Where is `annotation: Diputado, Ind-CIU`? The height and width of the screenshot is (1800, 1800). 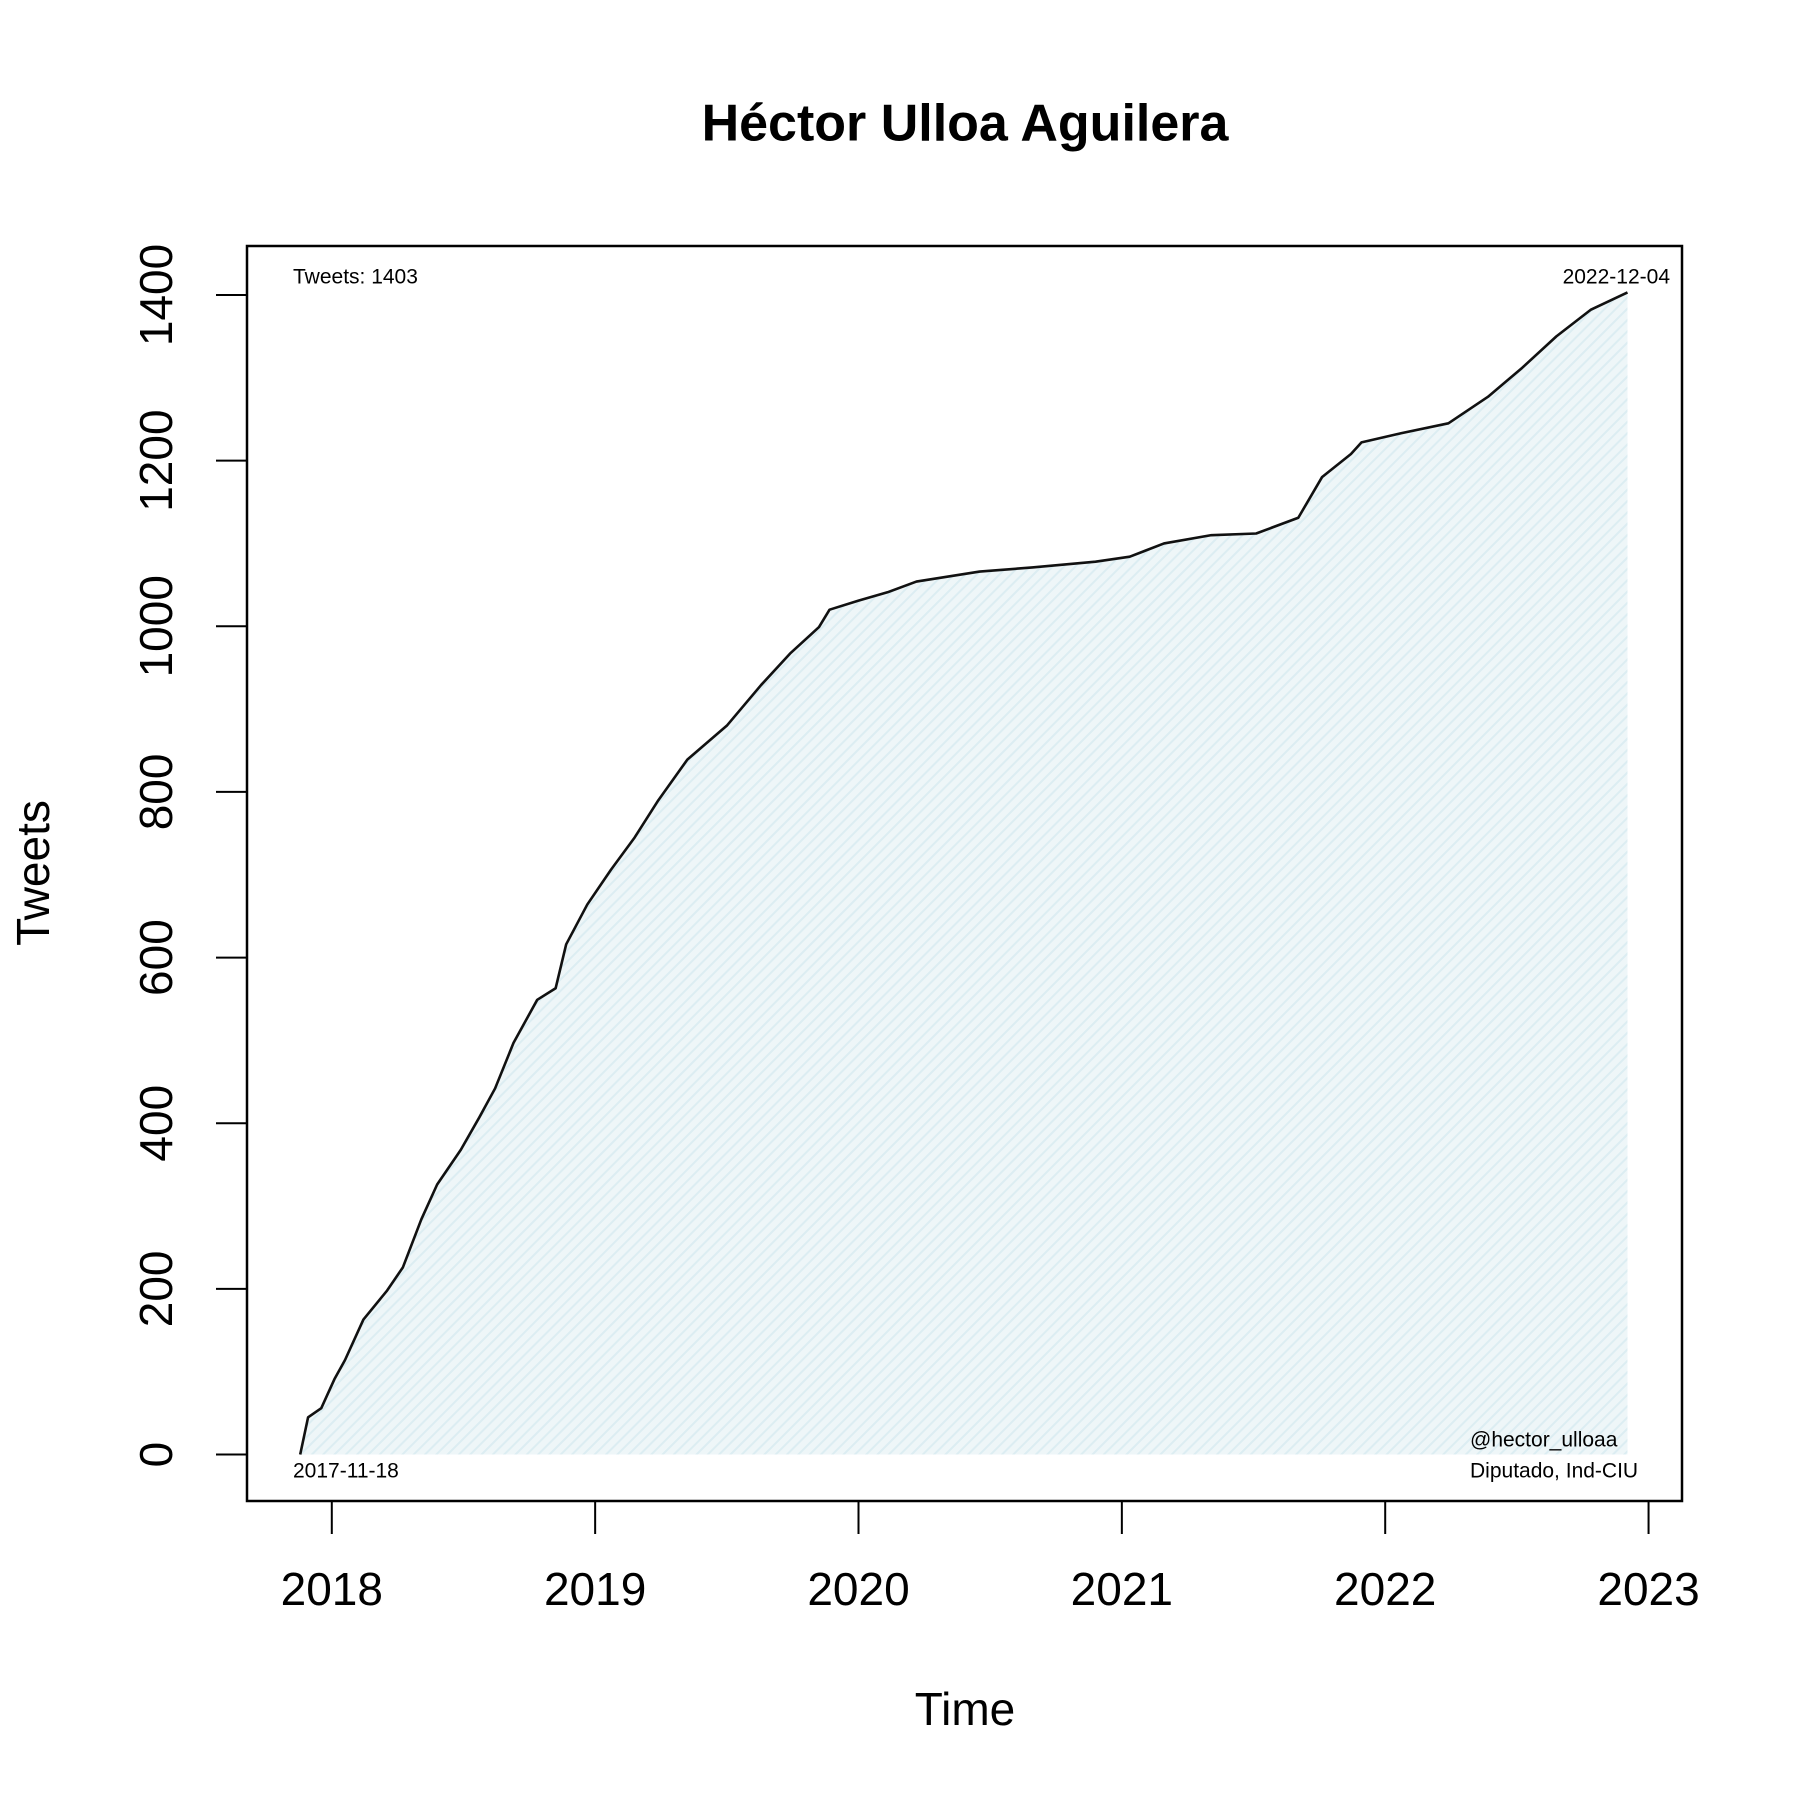
annotation: Diputado, Ind-CIU is located at coordinates (1554, 1471).